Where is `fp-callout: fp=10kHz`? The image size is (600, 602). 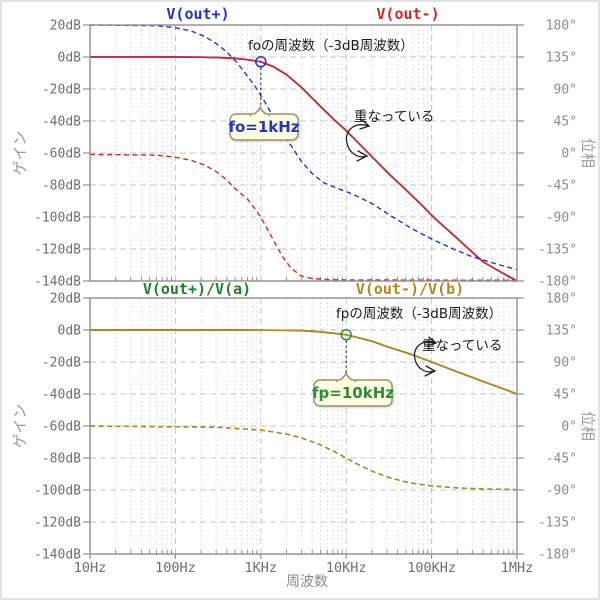
fp-callout: fp=10kHz is located at coordinates (353, 389).